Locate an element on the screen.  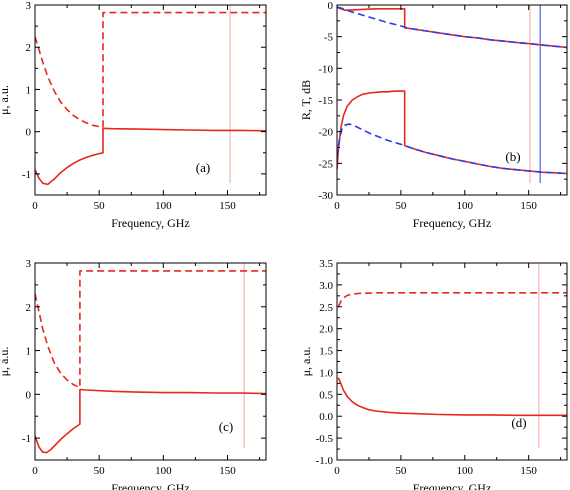
panel-label: (d) is located at coordinates (518, 422).